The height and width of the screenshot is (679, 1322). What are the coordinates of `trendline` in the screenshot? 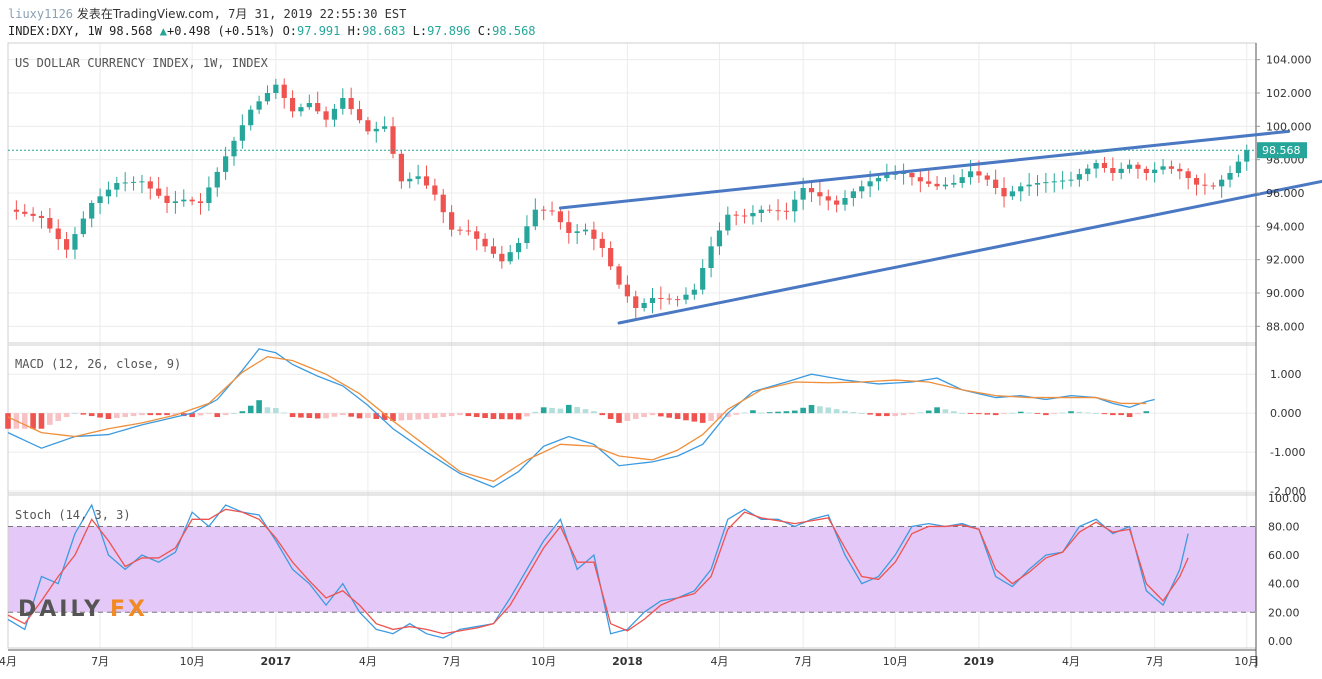 It's located at (969, 252).